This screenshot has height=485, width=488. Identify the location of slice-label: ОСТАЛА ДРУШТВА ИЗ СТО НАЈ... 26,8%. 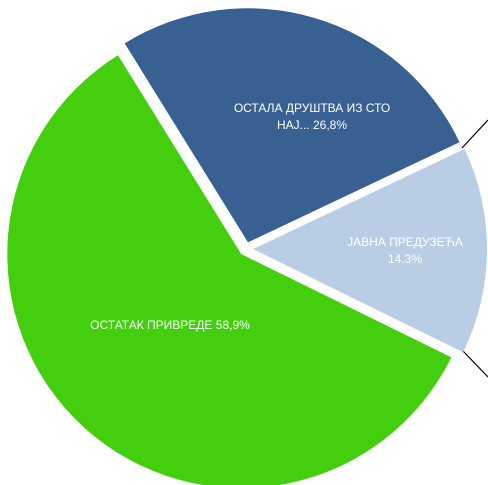
(312, 117).